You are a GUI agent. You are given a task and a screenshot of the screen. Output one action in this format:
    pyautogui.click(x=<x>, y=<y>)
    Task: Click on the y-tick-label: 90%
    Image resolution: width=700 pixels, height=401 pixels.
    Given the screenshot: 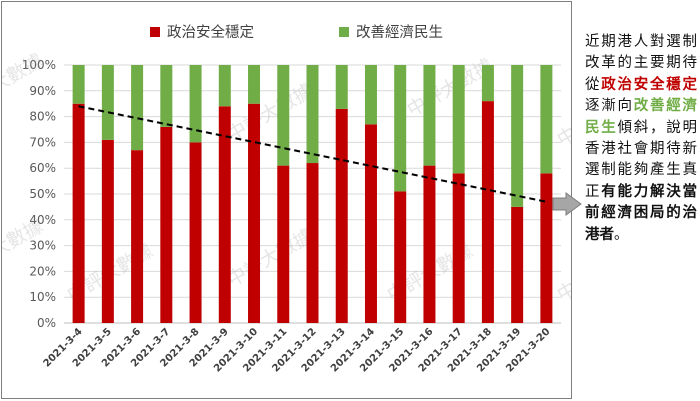 What is the action you would take?
    pyautogui.click(x=42, y=91)
    